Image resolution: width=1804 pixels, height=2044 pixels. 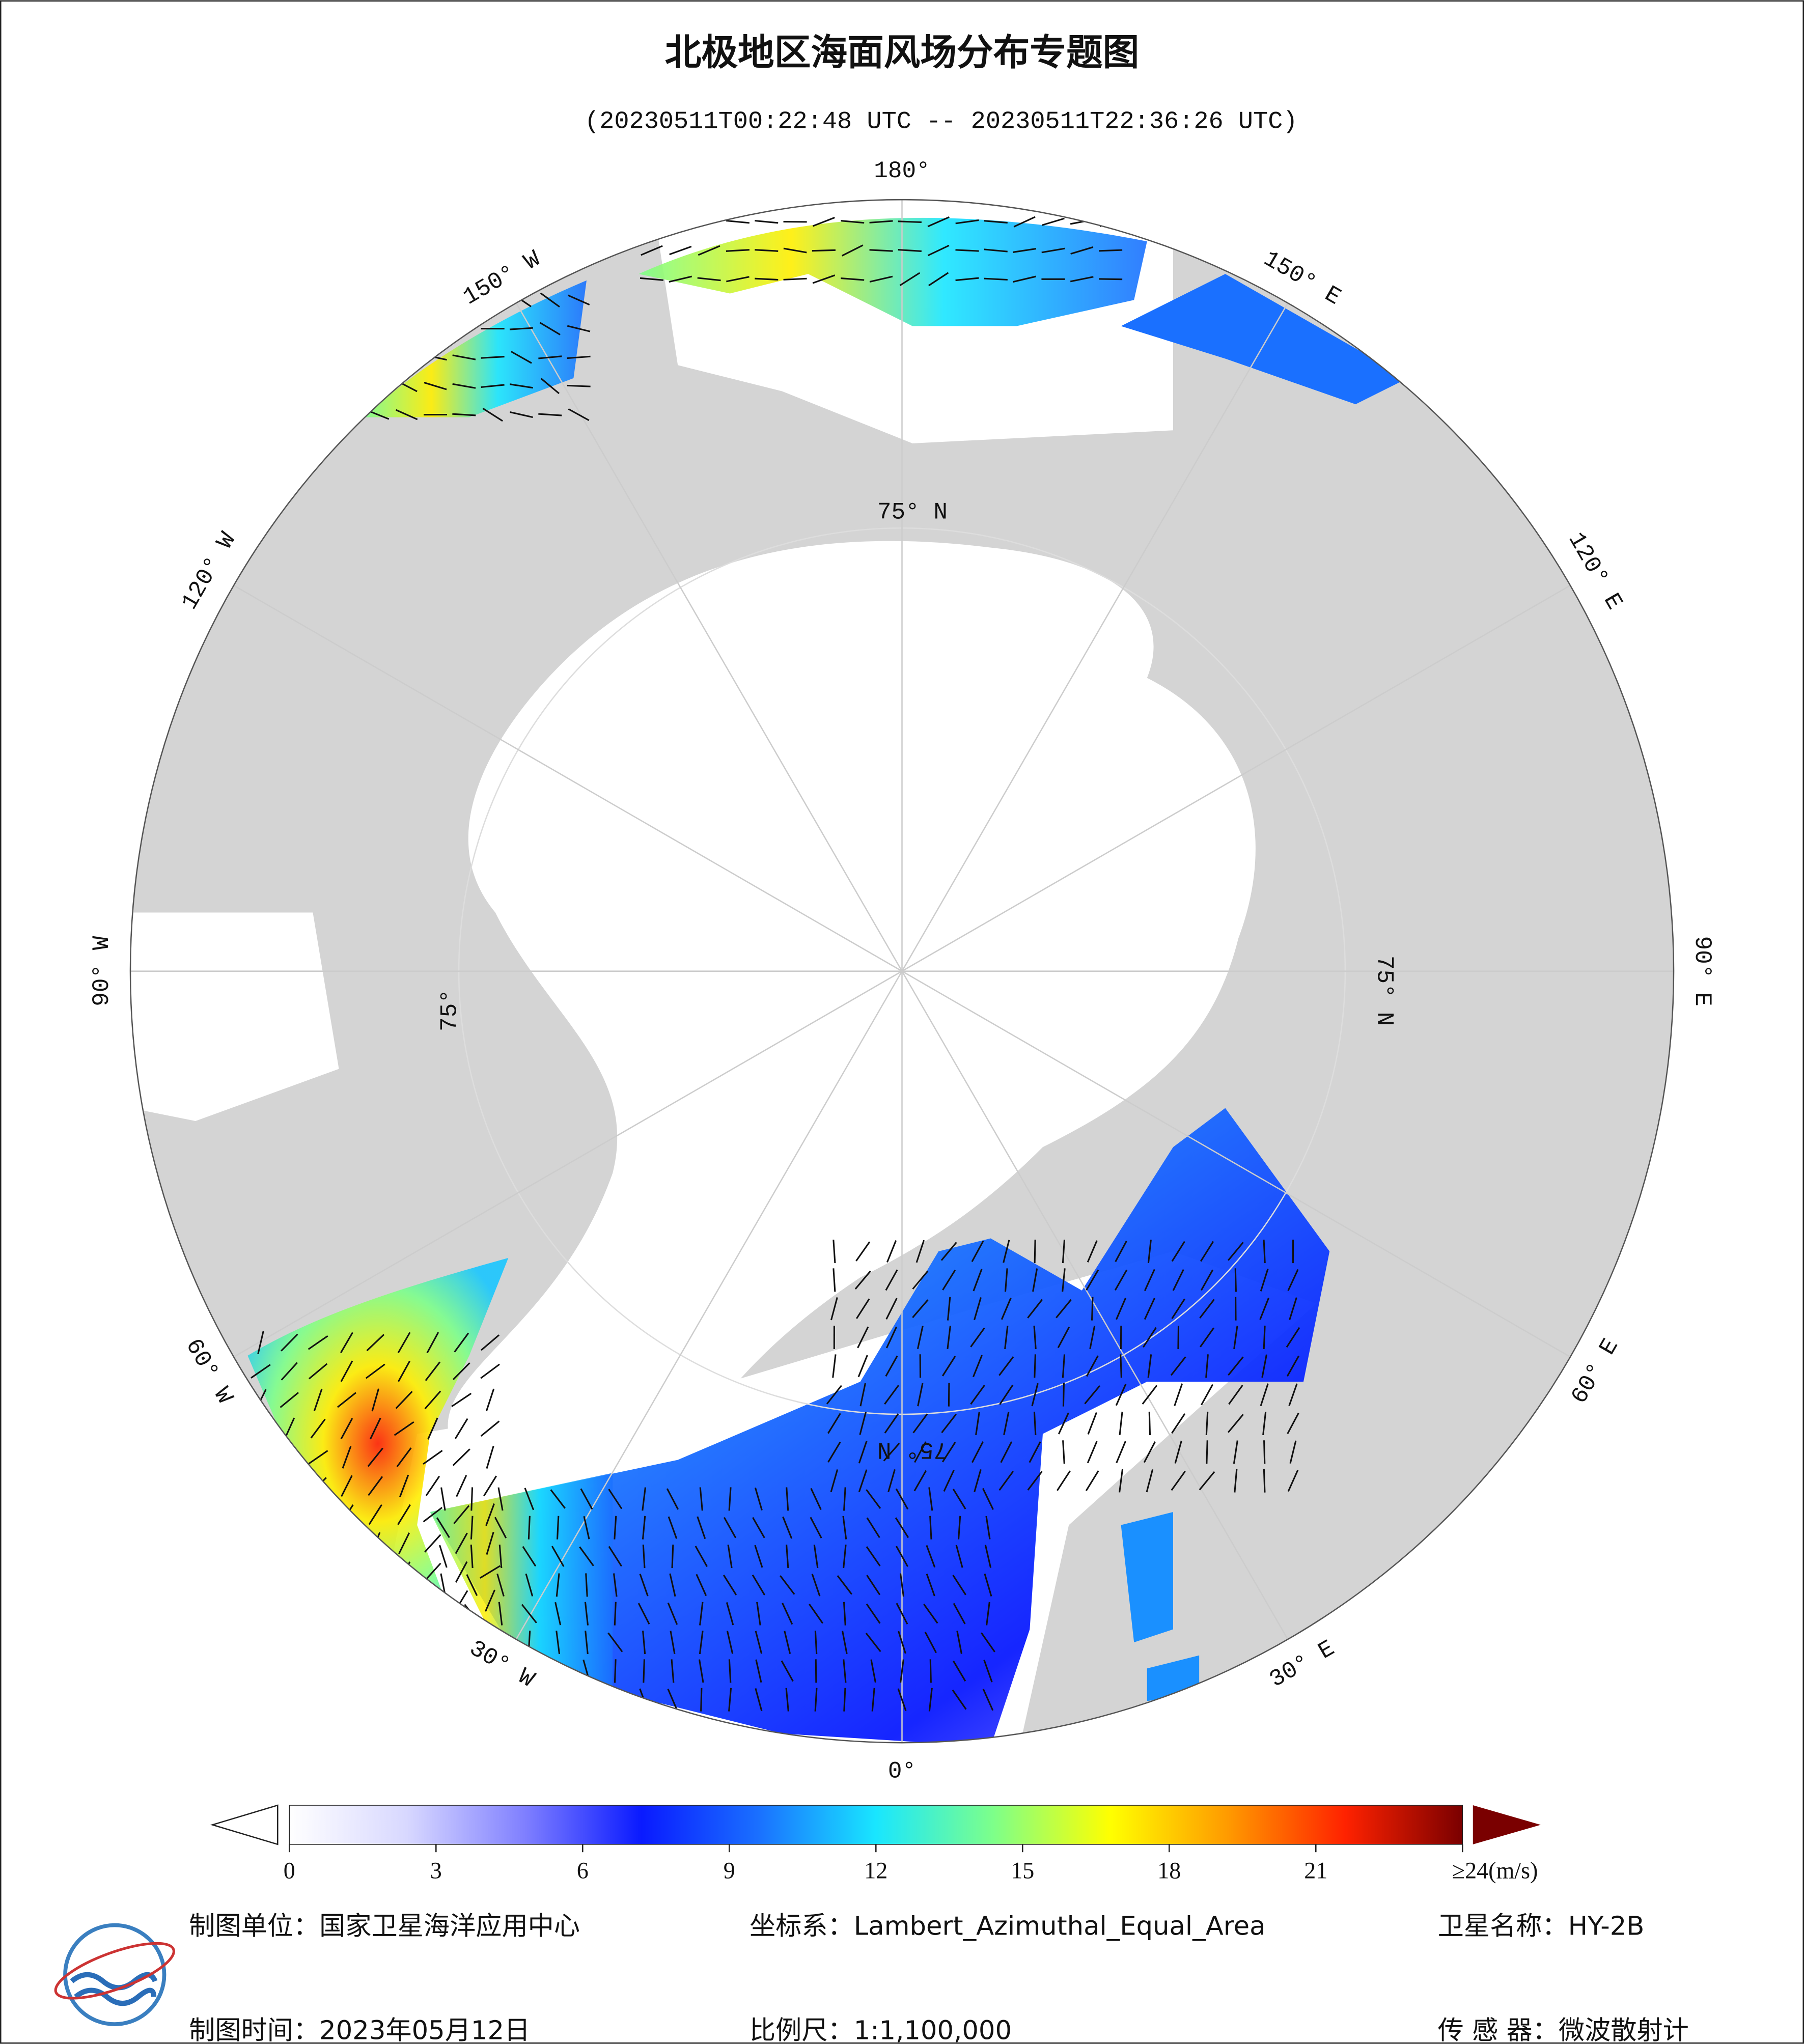 What do you see at coordinates (881, 2029) in the screenshot?
I see `scale: 比例尺：1:1,100,000` at bounding box center [881, 2029].